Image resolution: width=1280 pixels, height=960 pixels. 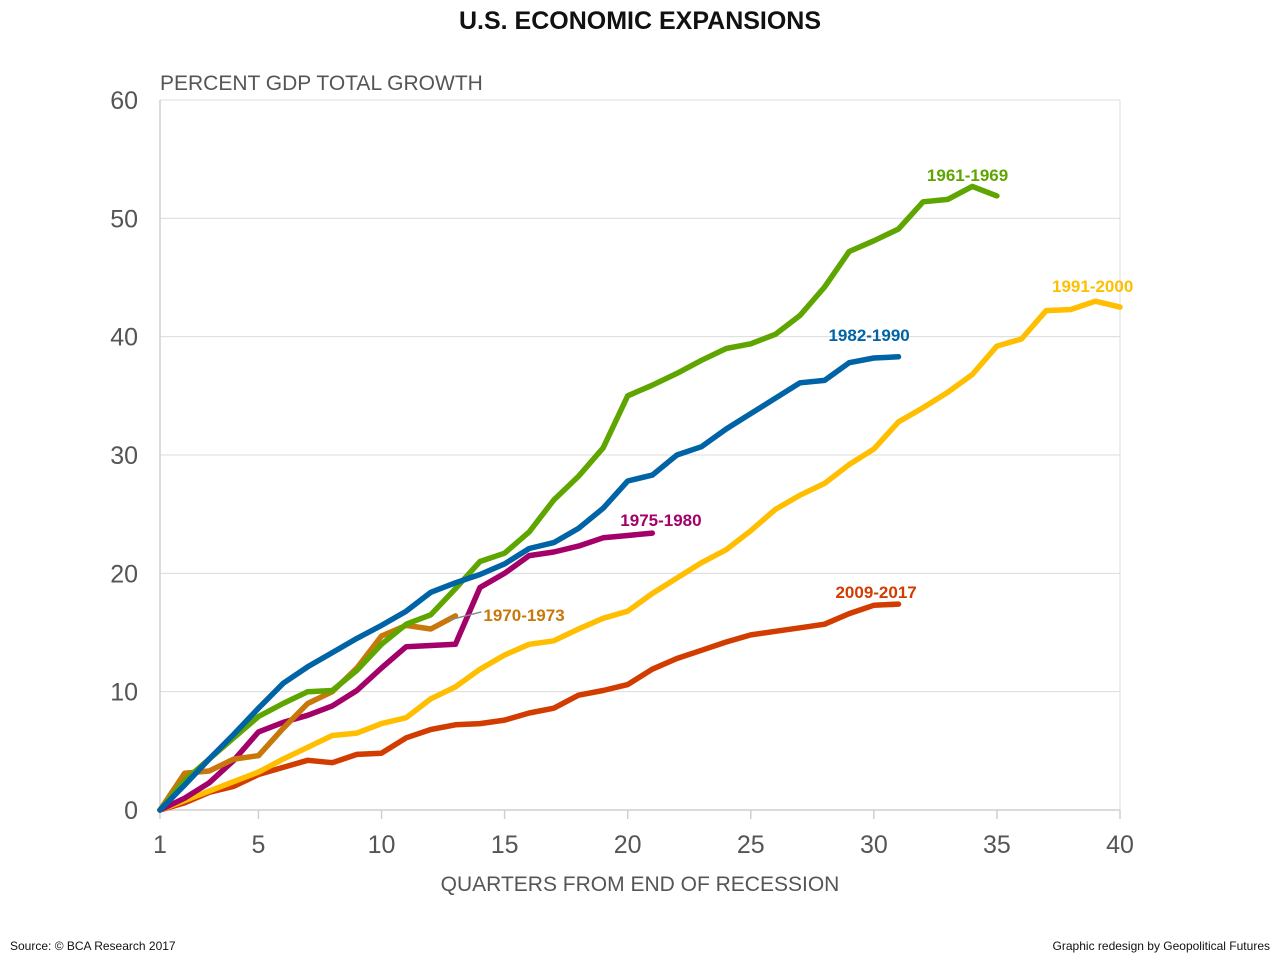 What do you see at coordinates (1161, 946) in the screenshot?
I see `credit-note: Graphic redesign by Geopolitical Futures` at bounding box center [1161, 946].